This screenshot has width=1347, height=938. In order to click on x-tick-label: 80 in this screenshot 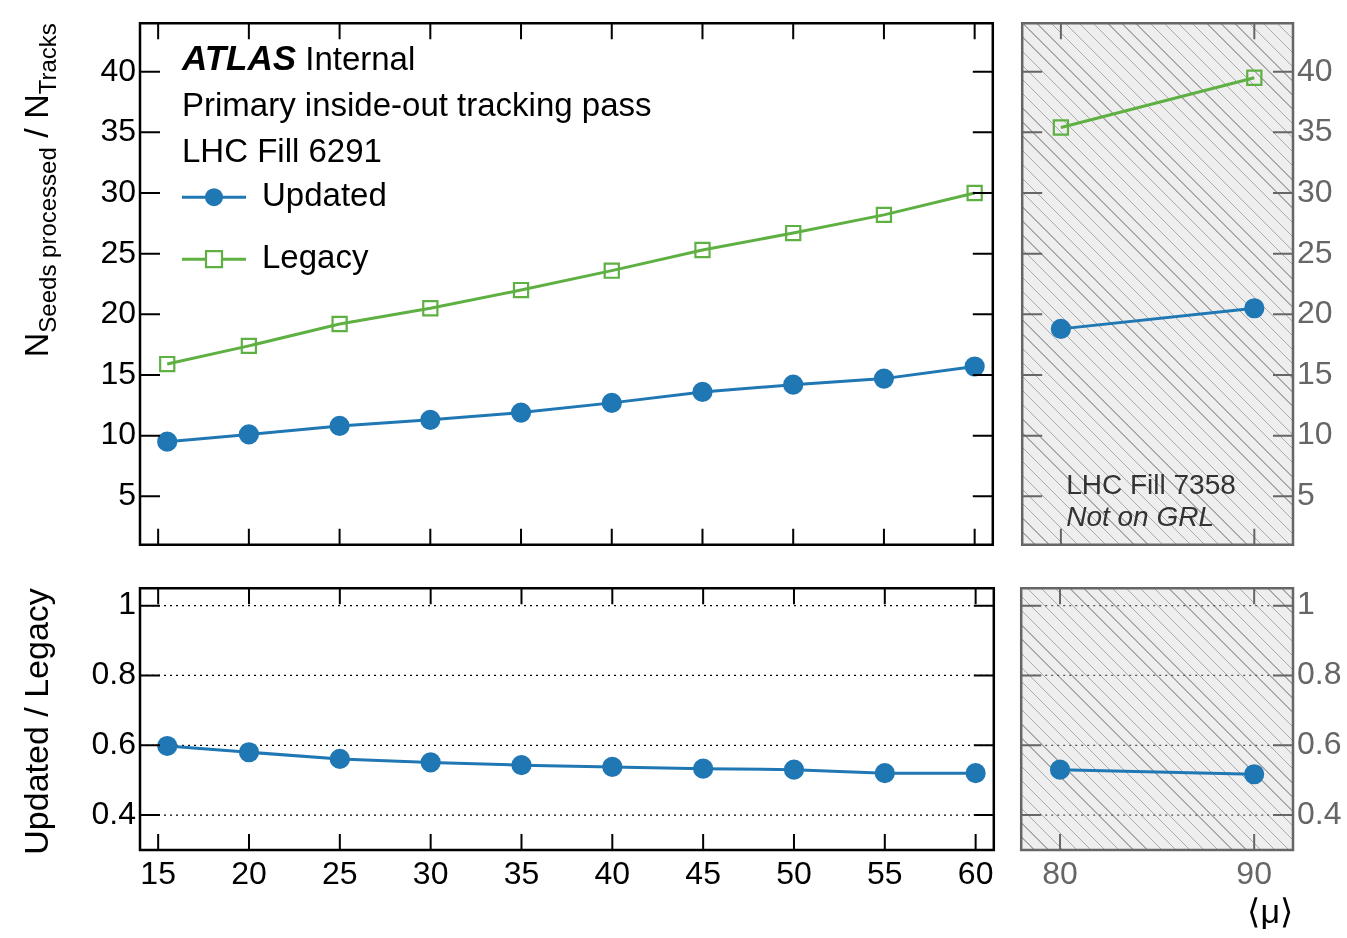, I will do `click(1060, 873)`.